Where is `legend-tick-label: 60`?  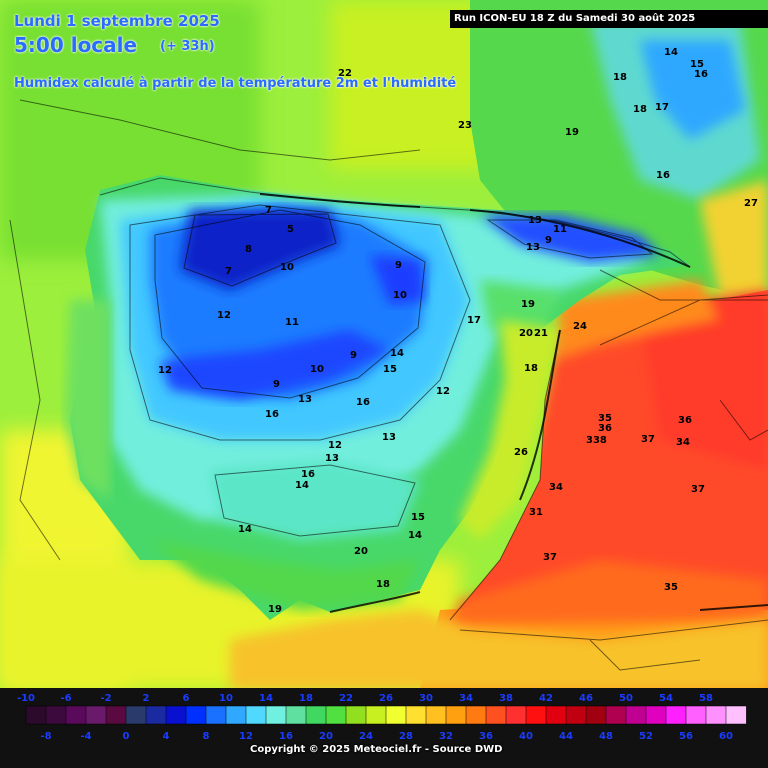
legend-tick-label: 60 is located at coordinates (726, 736).